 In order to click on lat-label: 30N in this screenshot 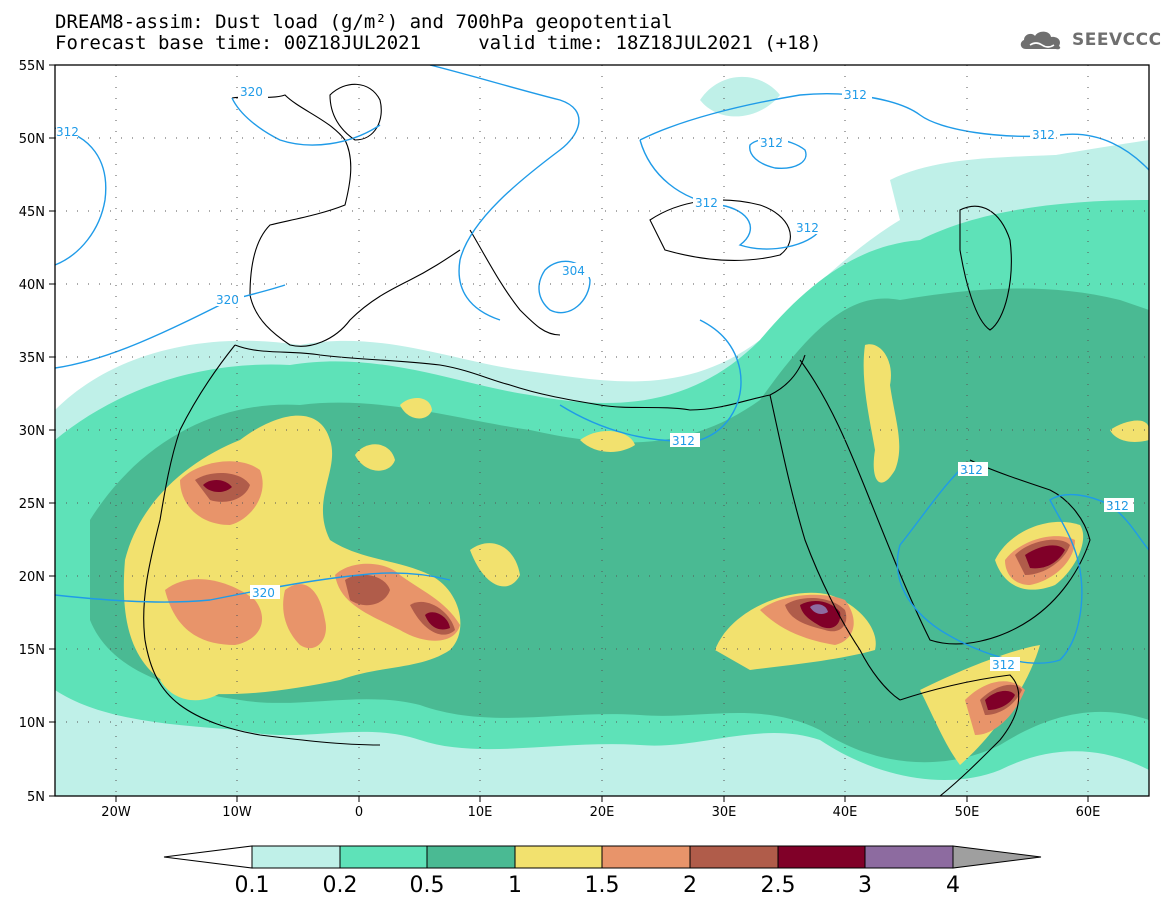, I will do `click(32, 431)`.